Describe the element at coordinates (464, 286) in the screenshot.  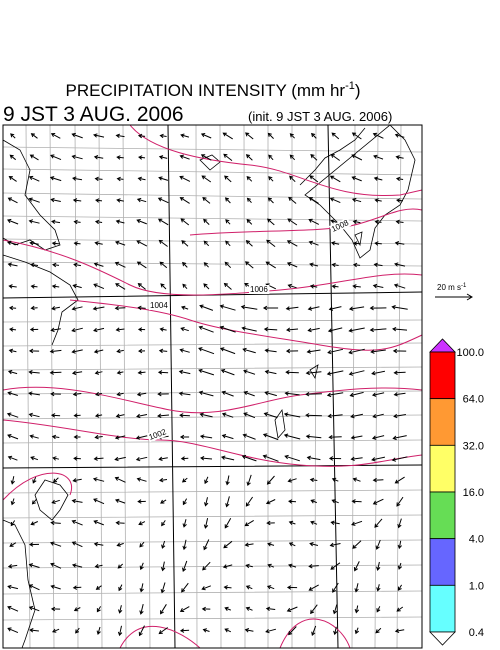
I see `reference-exponent: -1` at that location.